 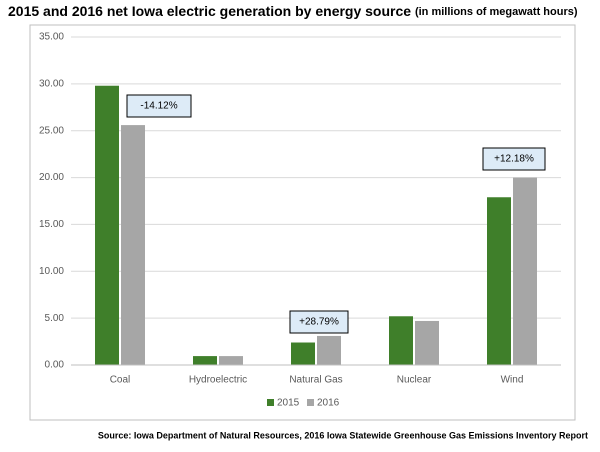 What do you see at coordinates (51, 83) in the screenshot?
I see `y-tick-label: 30.00` at bounding box center [51, 83].